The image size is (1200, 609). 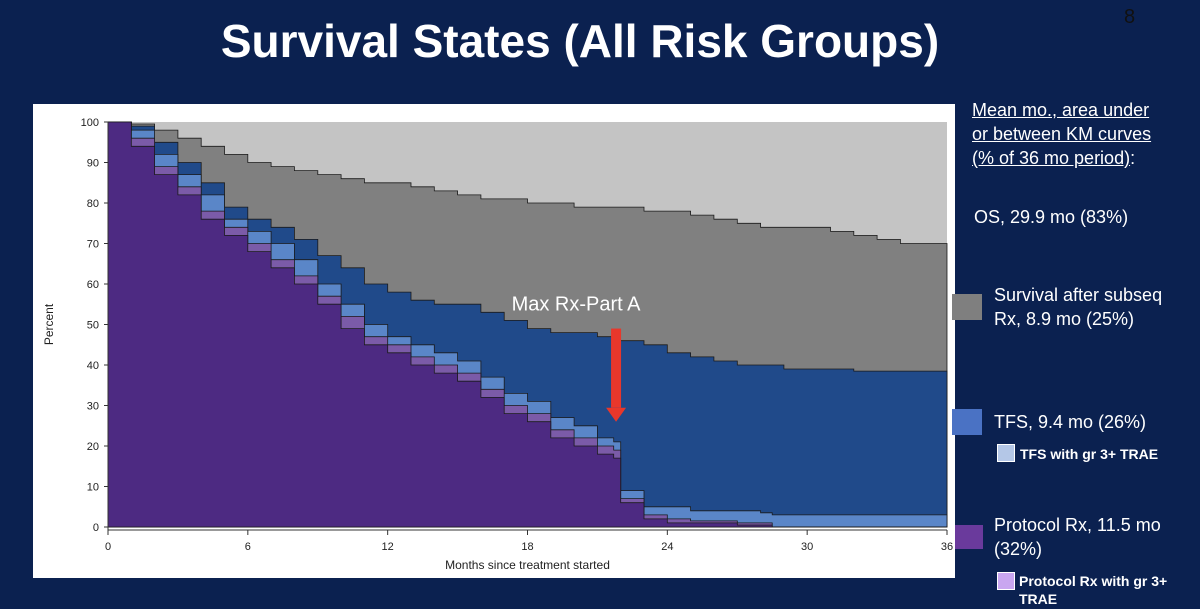 What do you see at coordinates (616, 368) in the screenshot?
I see `arrow-shaft` at bounding box center [616, 368].